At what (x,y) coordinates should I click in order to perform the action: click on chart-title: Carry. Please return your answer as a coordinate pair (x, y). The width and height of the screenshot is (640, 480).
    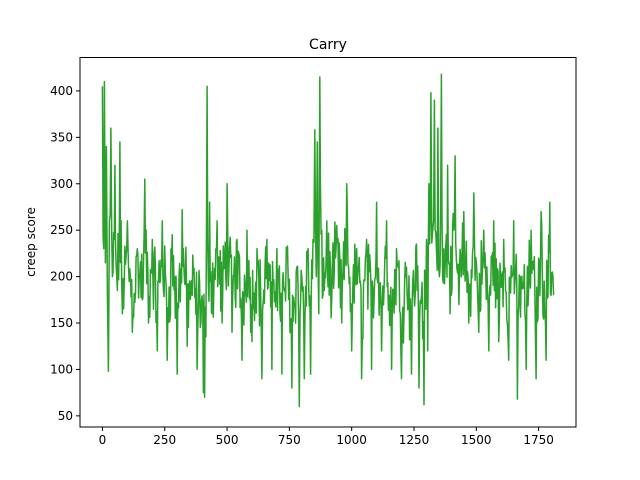
    Looking at the image, I should click on (328, 45).